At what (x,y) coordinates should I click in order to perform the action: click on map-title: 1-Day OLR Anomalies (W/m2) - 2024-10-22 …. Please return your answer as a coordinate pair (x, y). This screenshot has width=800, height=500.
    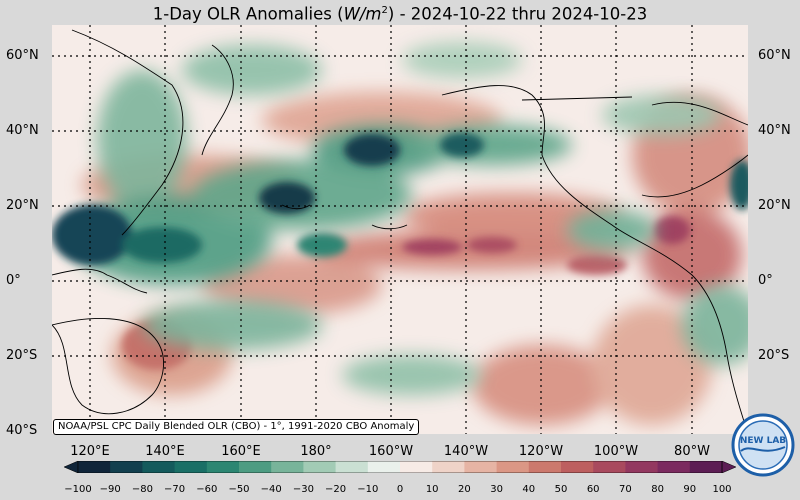
    Looking at the image, I should click on (400, 14).